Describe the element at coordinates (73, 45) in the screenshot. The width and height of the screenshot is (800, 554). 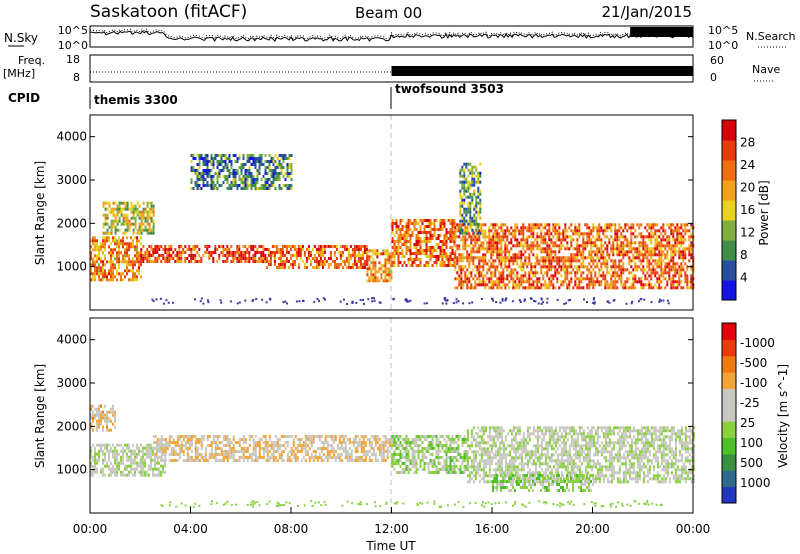
I see `nsky-left-tick-bottom: 10^0` at that location.